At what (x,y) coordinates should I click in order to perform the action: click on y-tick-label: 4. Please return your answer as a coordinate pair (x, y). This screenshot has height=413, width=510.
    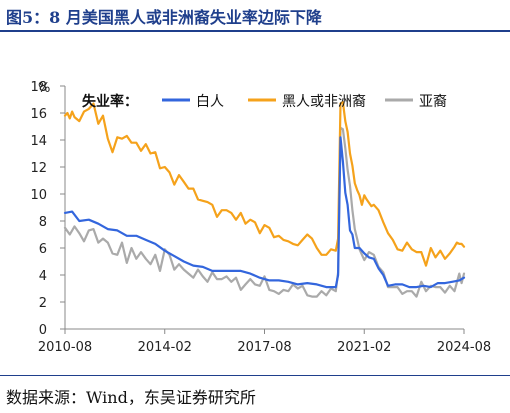
    Looking at the image, I should click on (43, 276).